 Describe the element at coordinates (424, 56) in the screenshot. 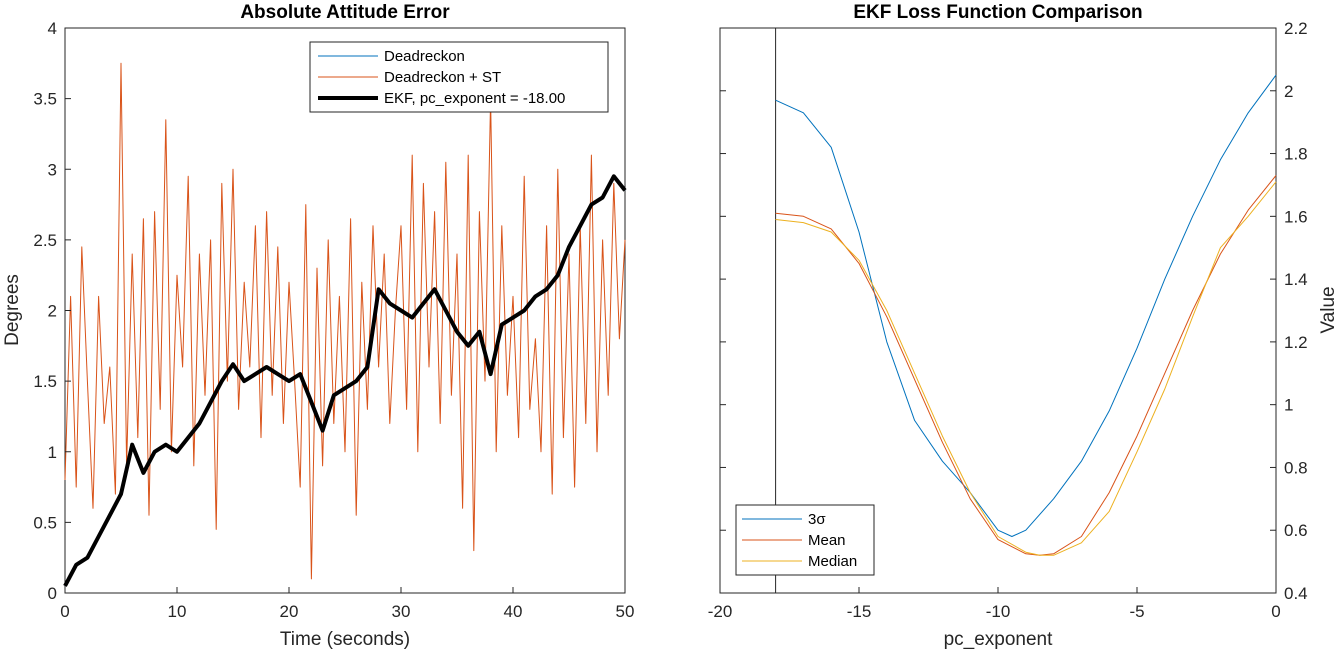

I see `legend-label-deadreckon: Deadreckon` at that location.